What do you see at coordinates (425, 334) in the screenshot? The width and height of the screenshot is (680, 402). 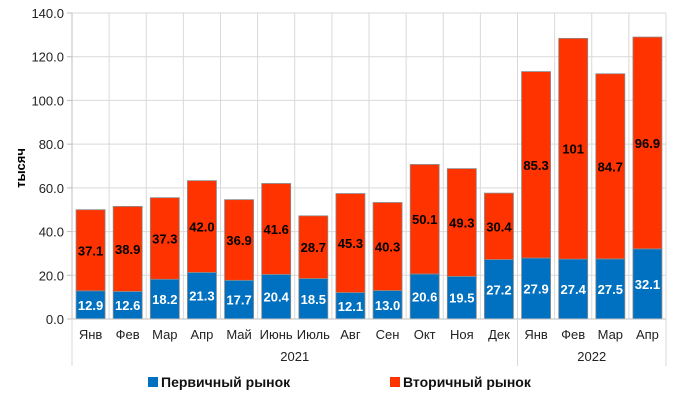 I see `x-tick-label: Окт` at bounding box center [425, 334].